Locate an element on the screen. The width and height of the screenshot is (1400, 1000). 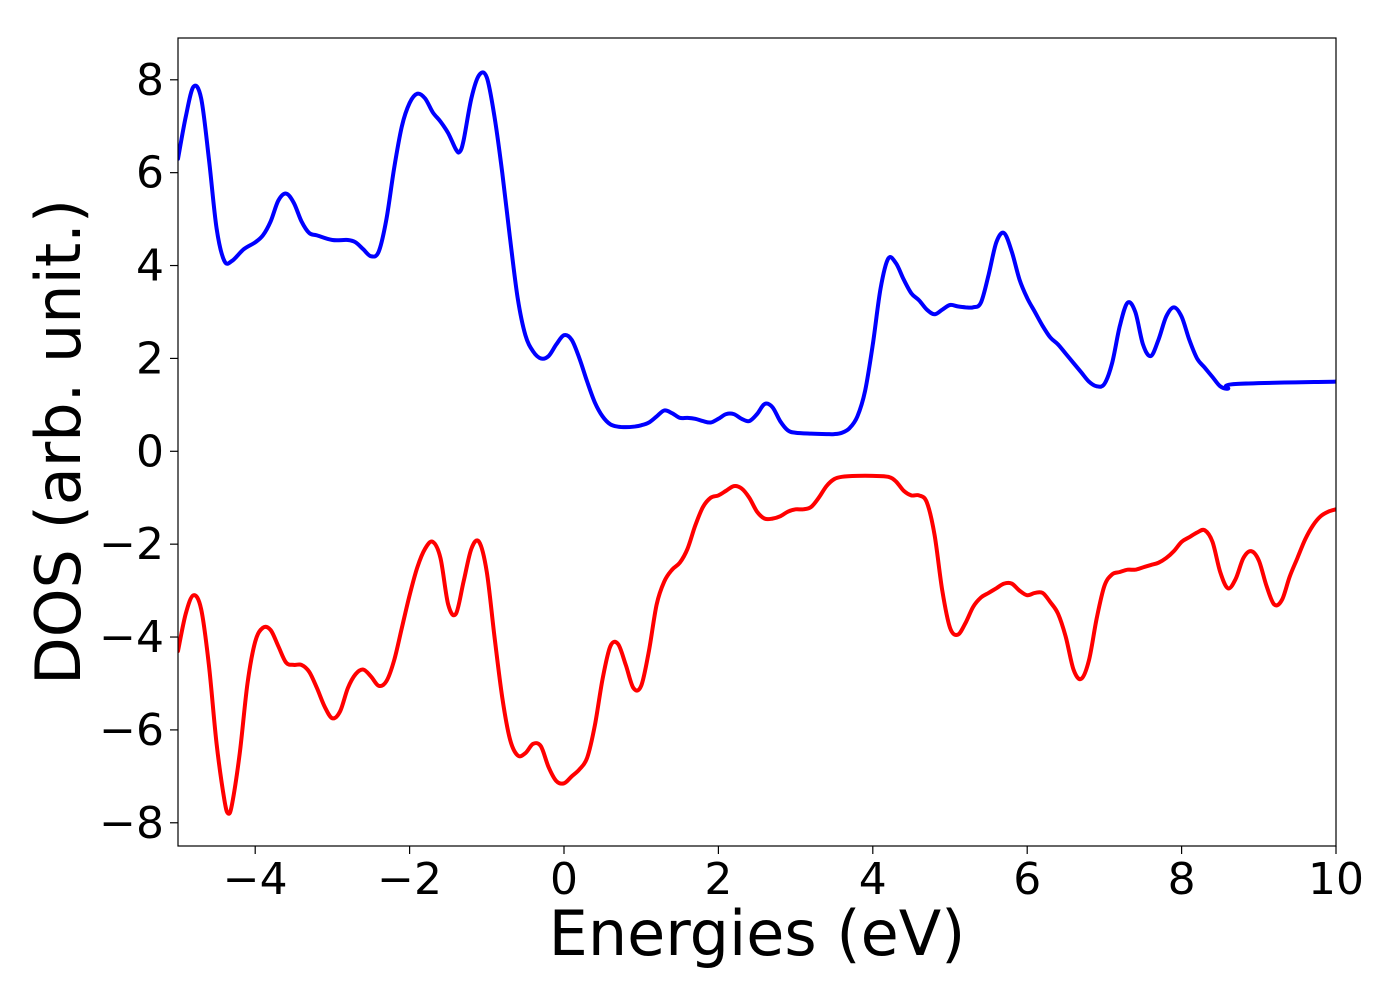
x-tick-label: −2 is located at coordinates (409, 879).